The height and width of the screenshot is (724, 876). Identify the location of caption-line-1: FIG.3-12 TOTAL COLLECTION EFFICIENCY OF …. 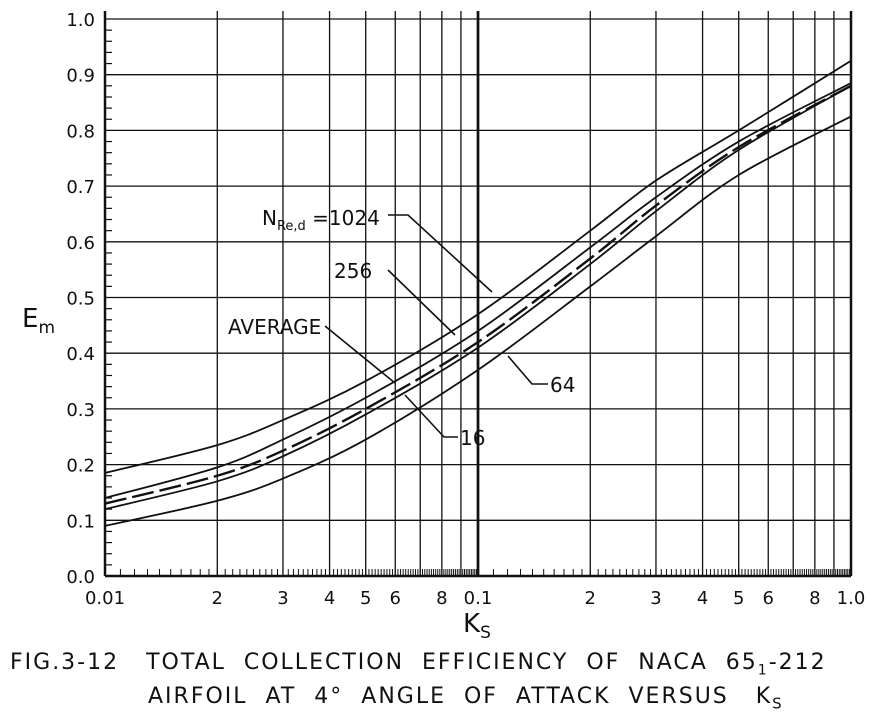
(418, 664).